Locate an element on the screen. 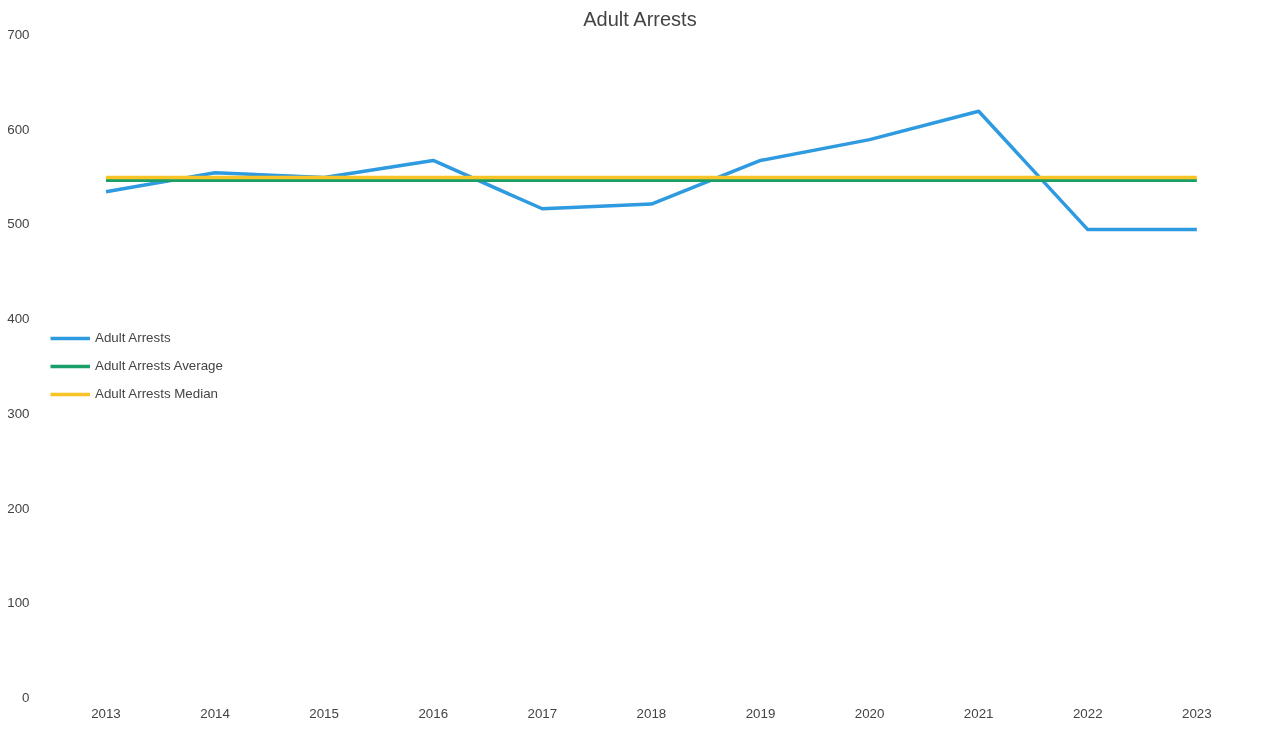 The width and height of the screenshot is (1278, 730). x-tick-label: 2015 is located at coordinates (324, 713).